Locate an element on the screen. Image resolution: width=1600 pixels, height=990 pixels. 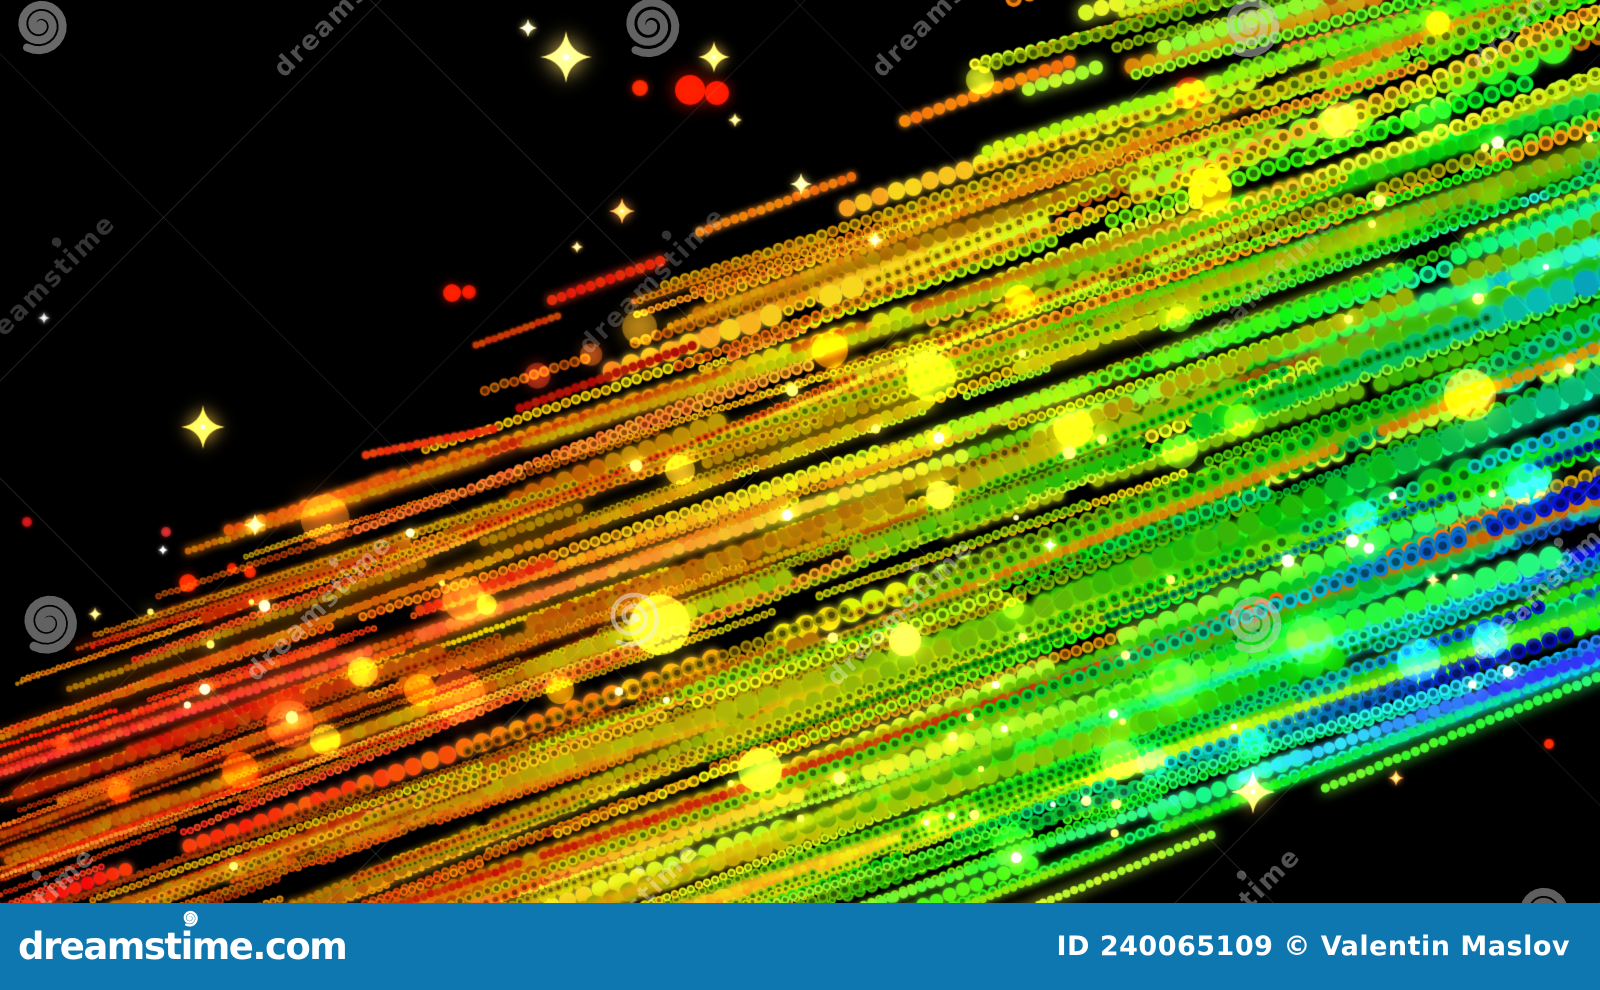
logo-text-left: dreamst is located at coordinates (100, 946).